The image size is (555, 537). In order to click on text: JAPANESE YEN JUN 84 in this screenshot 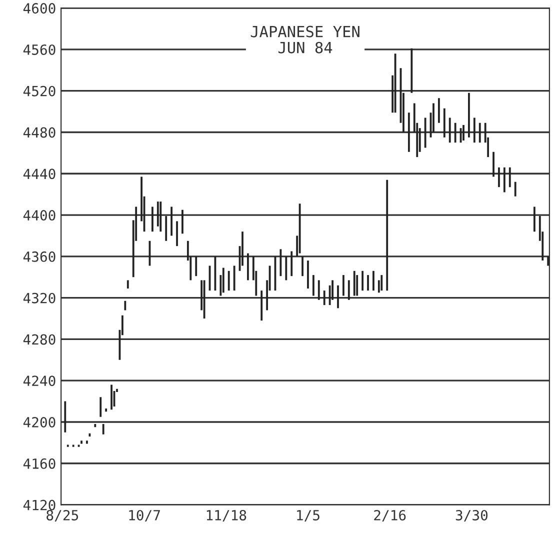, I will do `click(305, 40)`.